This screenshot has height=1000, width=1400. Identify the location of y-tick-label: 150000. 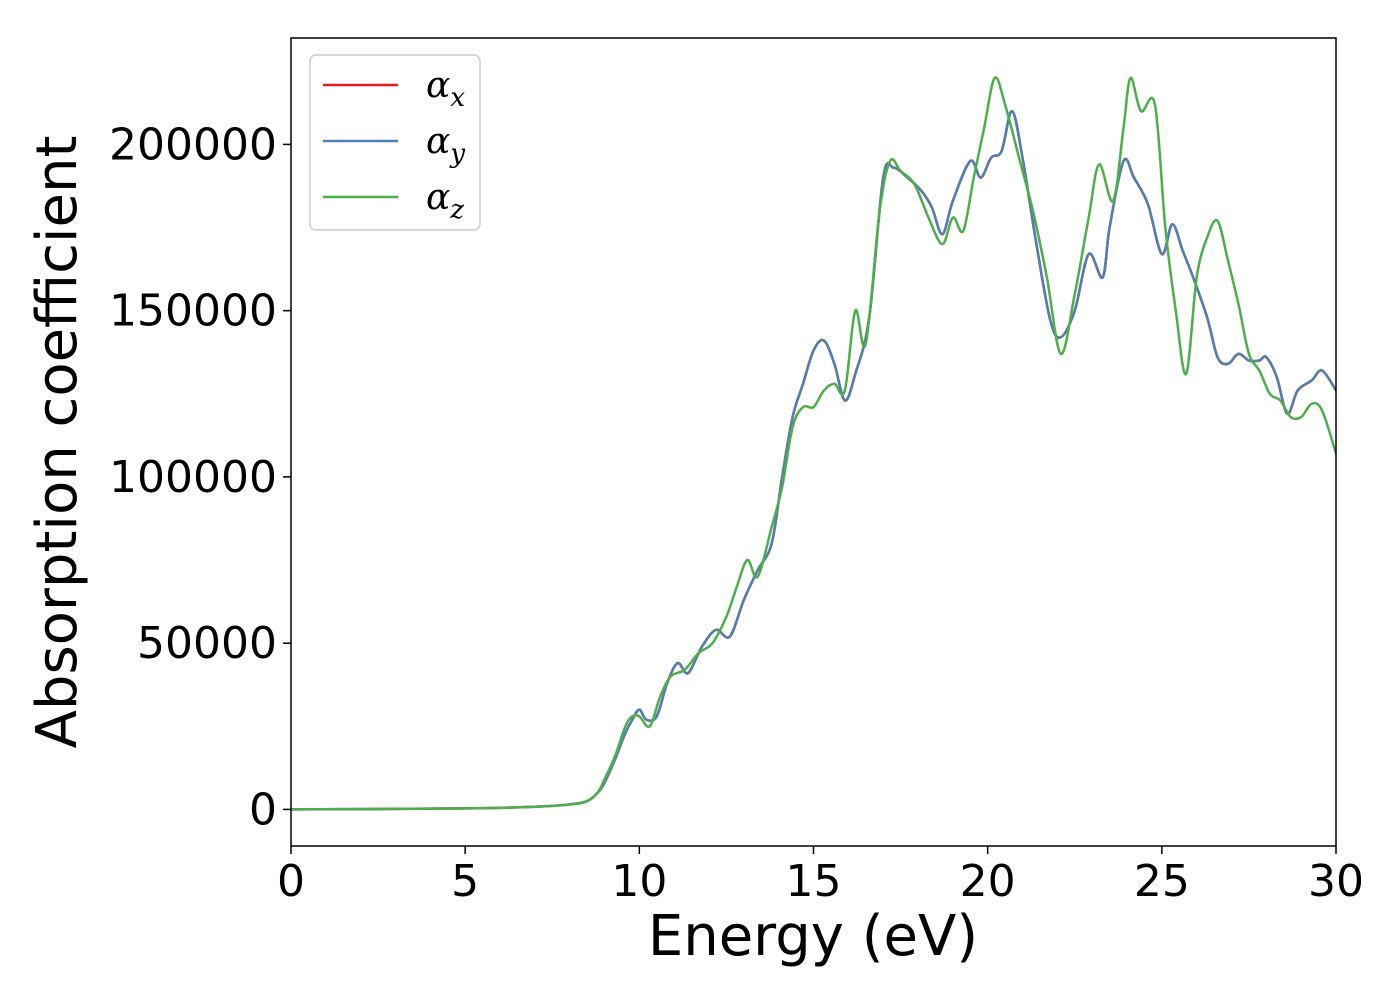
(193, 311).